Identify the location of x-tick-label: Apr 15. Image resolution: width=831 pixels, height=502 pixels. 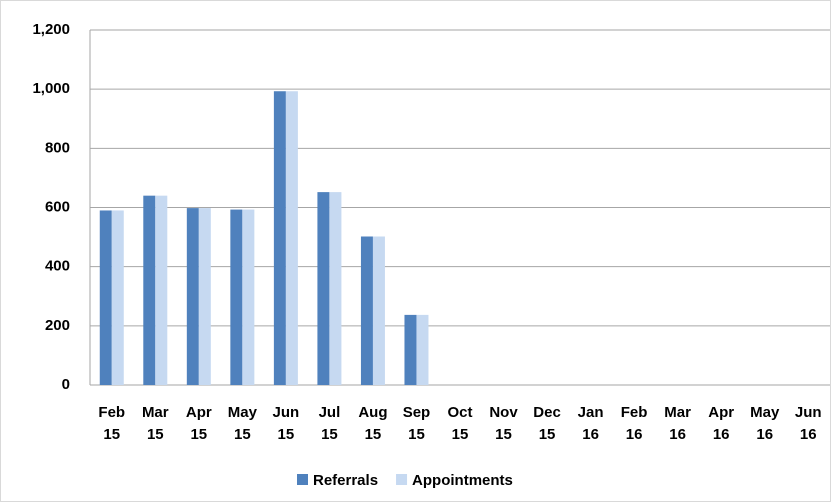
(198, 423).